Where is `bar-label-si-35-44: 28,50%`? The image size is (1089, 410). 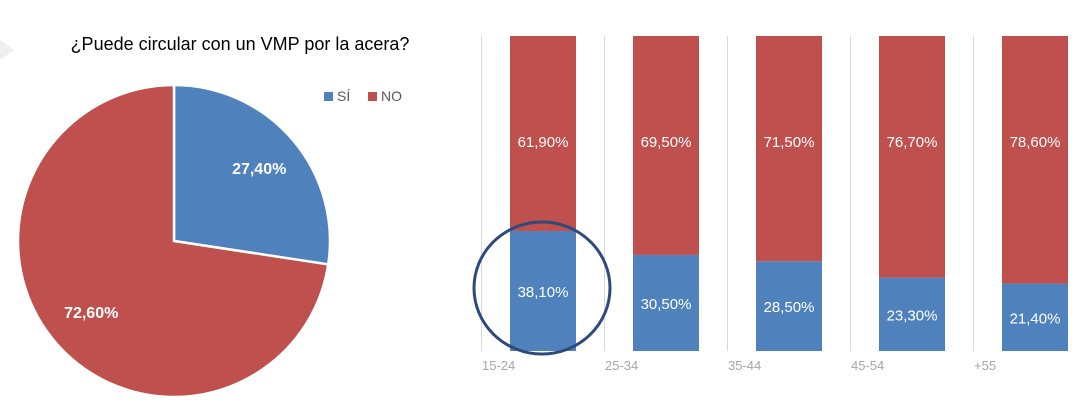 bar-label-si-35-44: 28,50% is located at coordinates (789, 307).